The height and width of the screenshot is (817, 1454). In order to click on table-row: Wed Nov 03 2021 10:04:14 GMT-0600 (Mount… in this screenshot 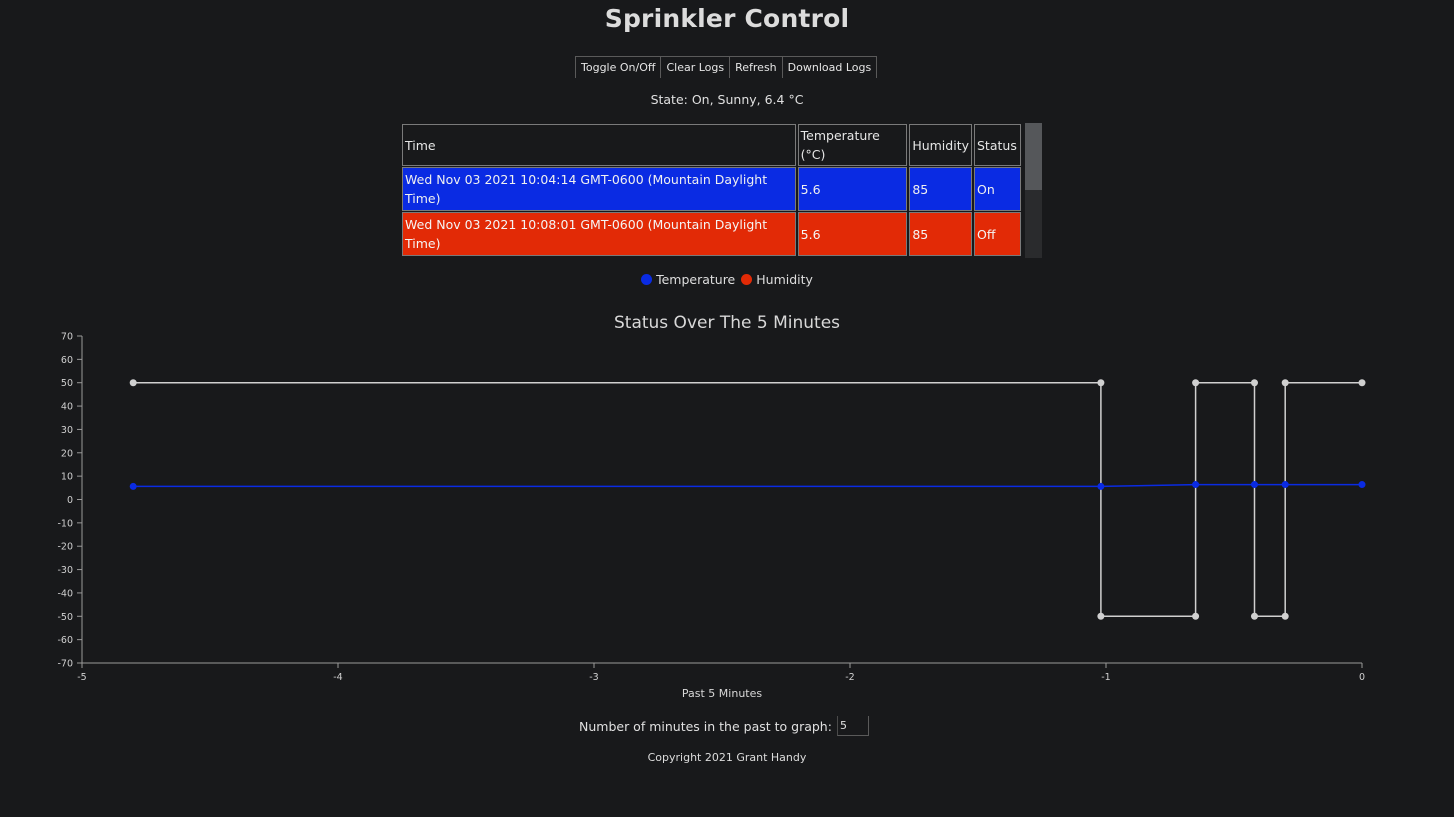, I will do `click(711, 189)`.